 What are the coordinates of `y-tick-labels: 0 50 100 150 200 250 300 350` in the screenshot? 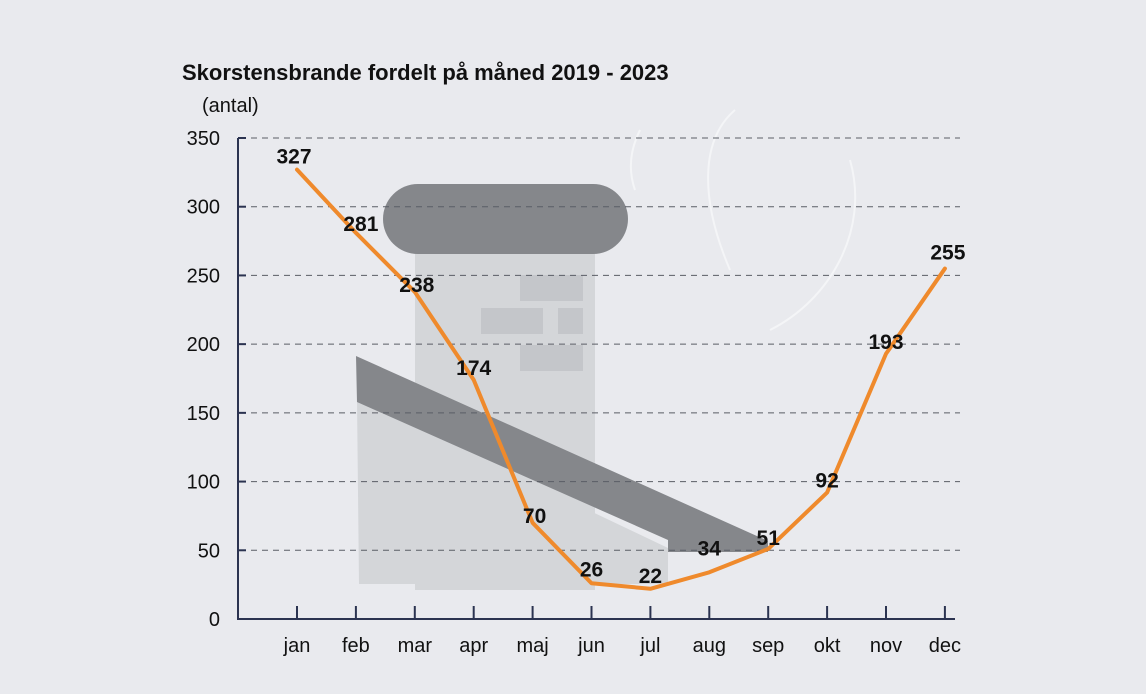 It's located at (216, 379).